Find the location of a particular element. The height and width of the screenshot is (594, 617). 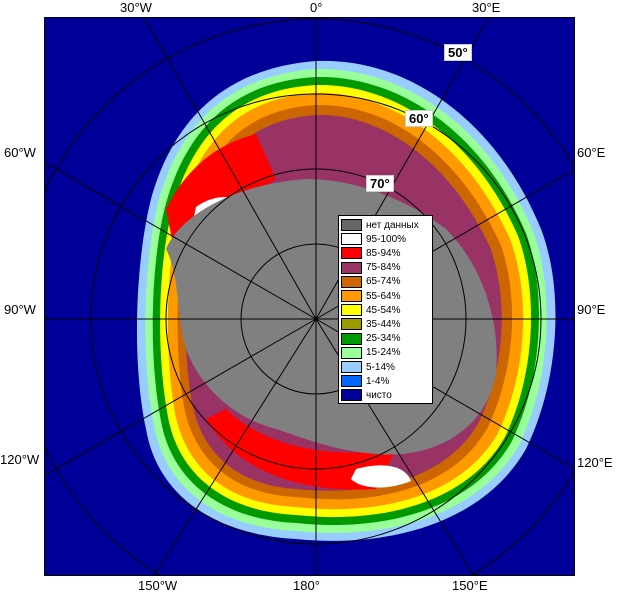

meridian-120w is located at coordinates (180, 397).